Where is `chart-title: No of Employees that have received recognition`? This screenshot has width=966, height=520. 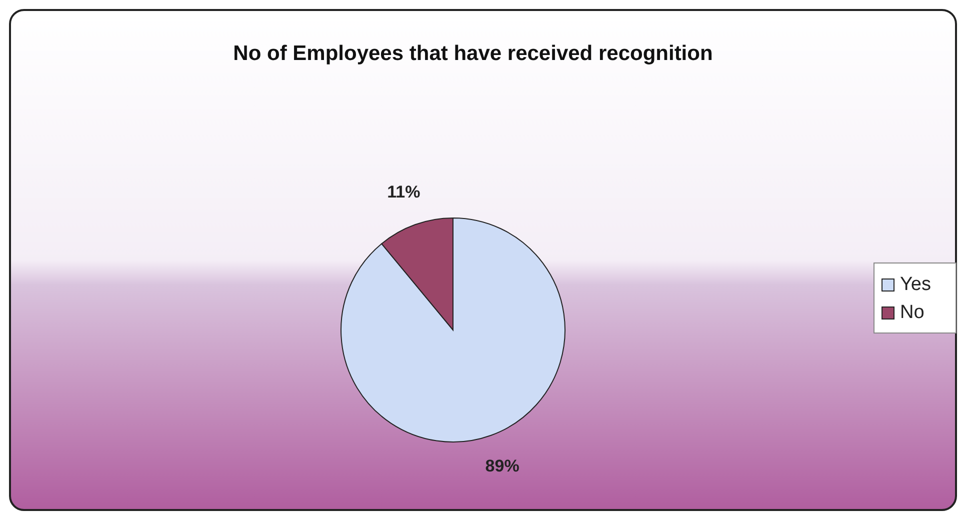
chart-title: No of Employees that have received recognition is located at coordinates (473, 53).